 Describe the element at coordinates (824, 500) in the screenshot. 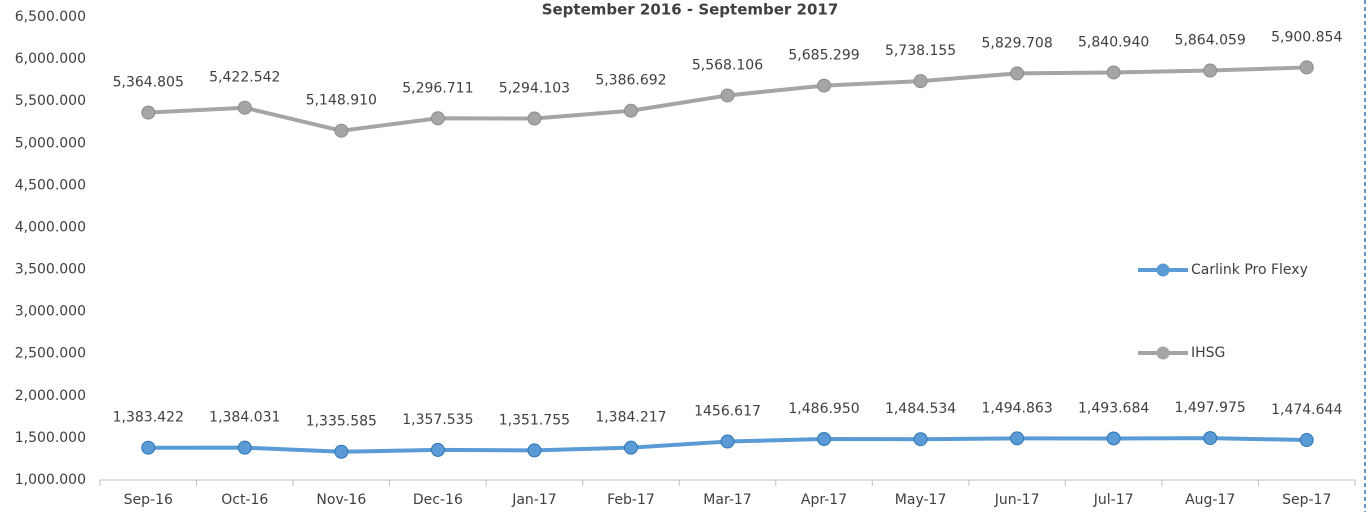

I see `x-tick-label: Apr-17` at that location.